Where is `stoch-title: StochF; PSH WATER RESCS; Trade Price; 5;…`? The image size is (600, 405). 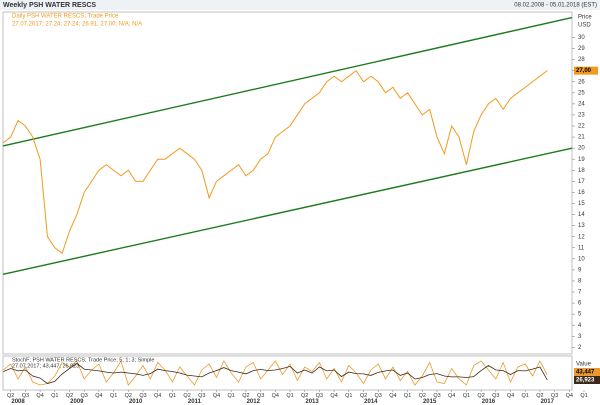
stoch-title: StochF; PSH WATER RESCS; Trade Price; 5;… is located at coordinates (83, 360).